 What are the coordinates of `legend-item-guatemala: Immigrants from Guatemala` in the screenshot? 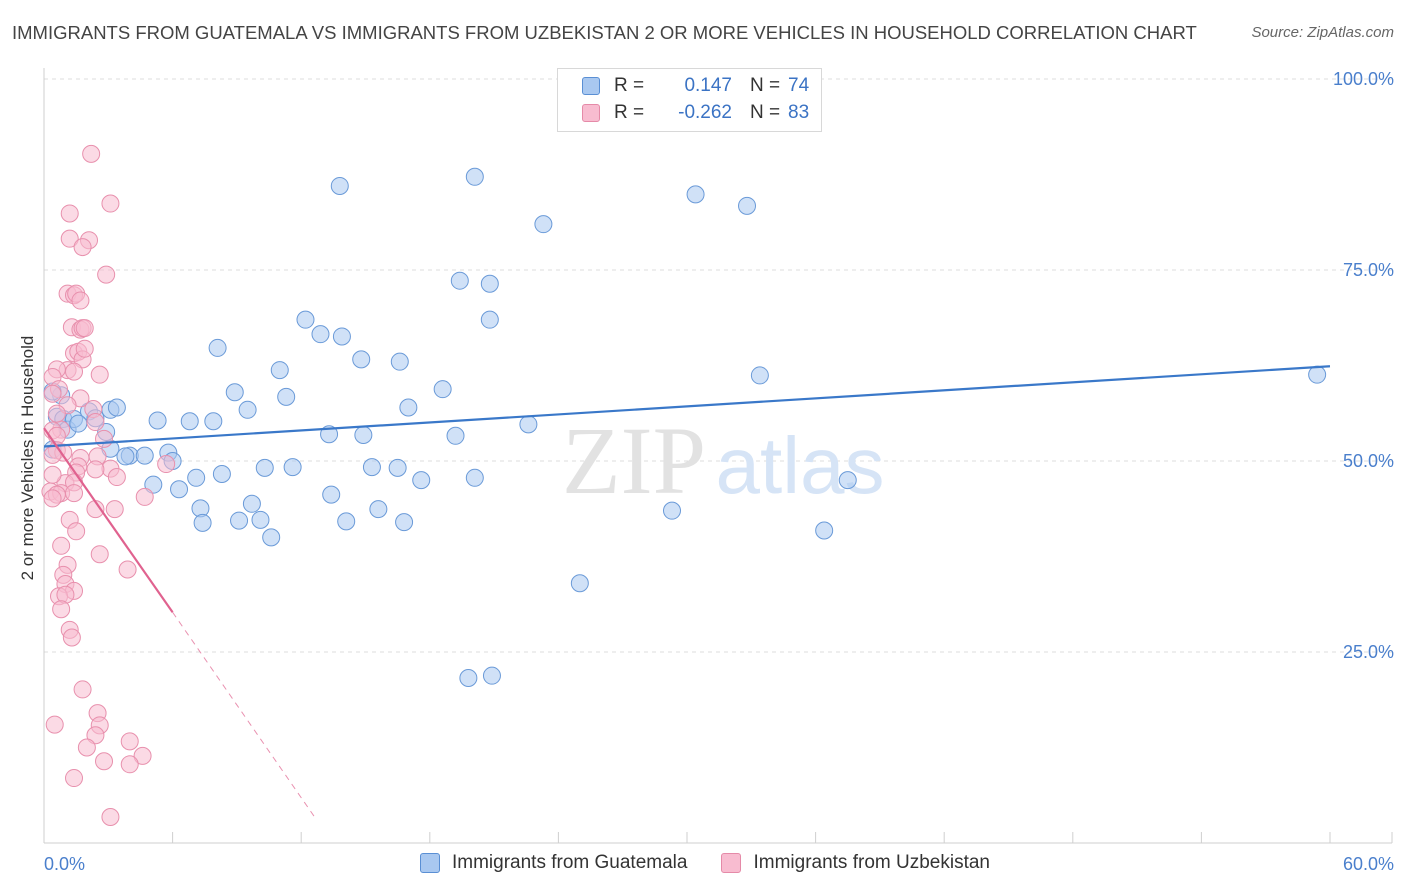 It's located at (553, 863).